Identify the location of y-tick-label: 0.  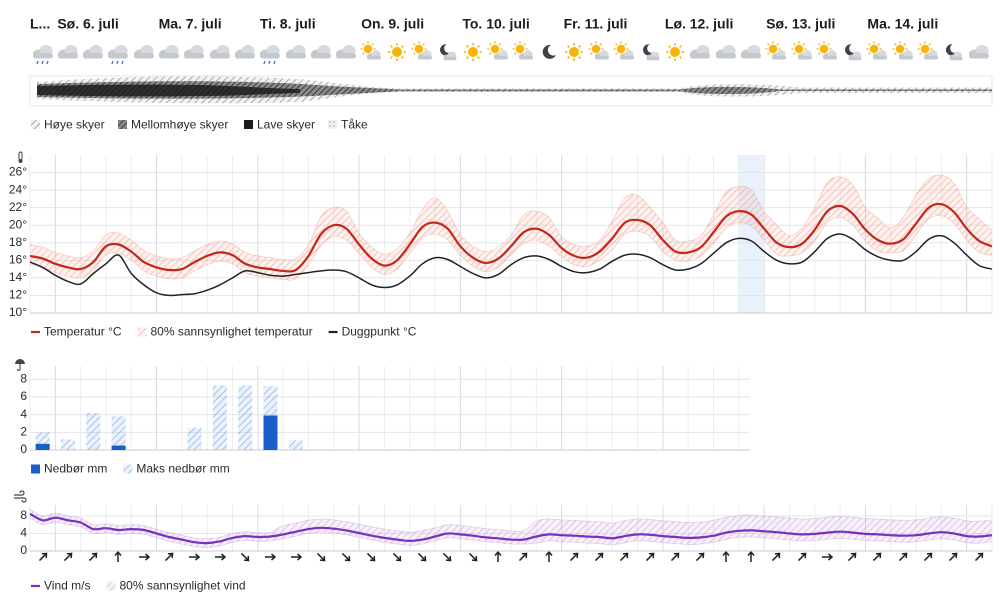
(23, 449).